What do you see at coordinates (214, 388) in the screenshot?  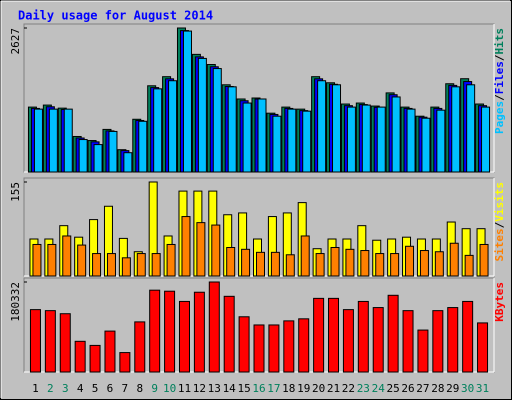 I see `x-tick-label: 13` at bounding box center [214, 388].